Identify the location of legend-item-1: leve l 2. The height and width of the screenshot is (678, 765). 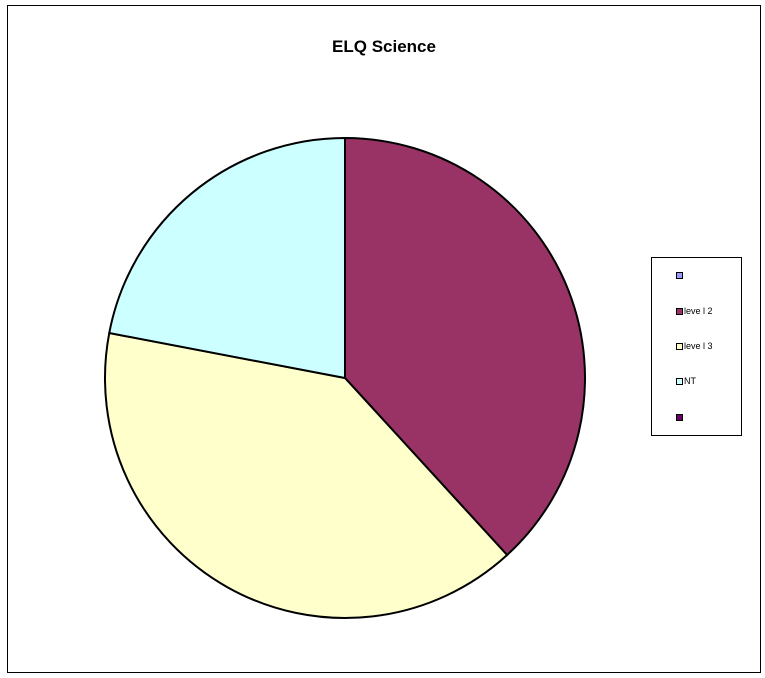
(694, 311).